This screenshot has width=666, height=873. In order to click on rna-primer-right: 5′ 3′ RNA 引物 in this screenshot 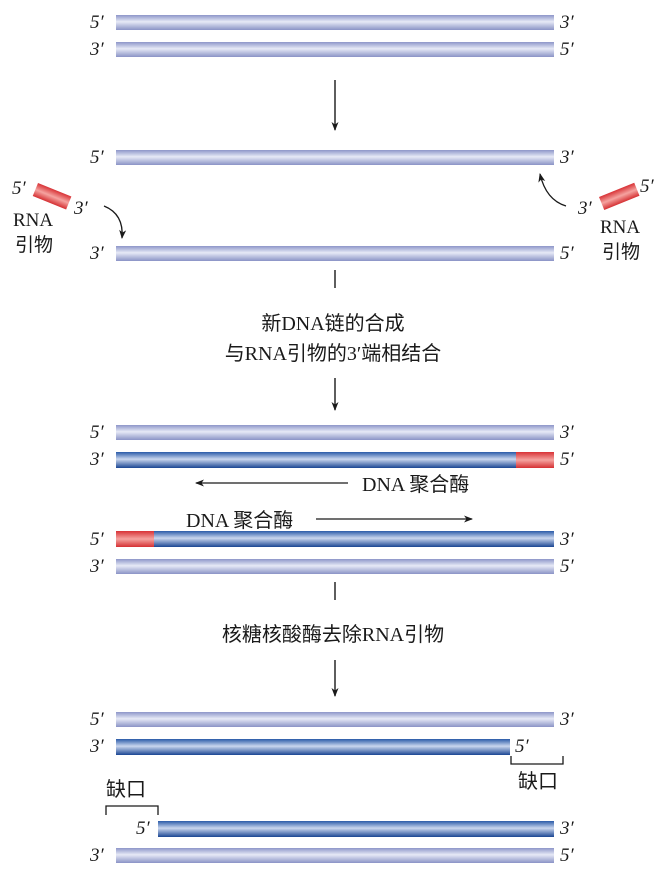, I will do `click(596, 218)`.